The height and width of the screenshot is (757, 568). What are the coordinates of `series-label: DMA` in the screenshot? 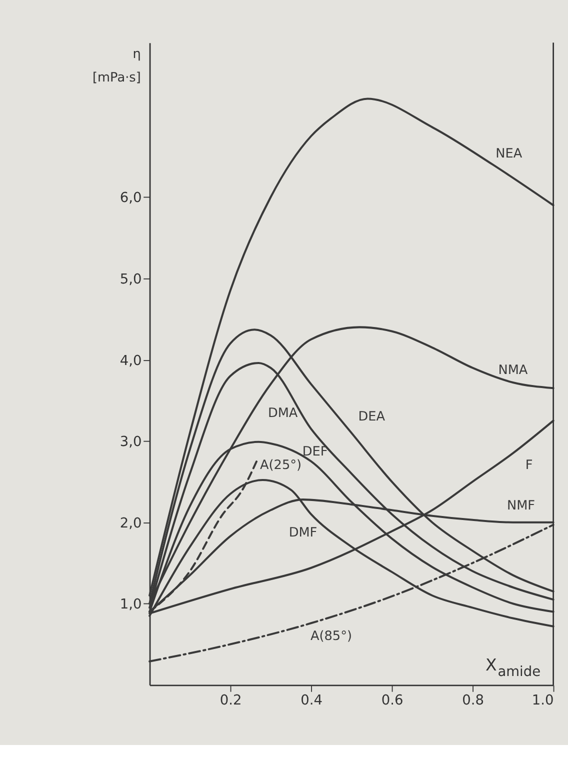 It's located at (283, 414).